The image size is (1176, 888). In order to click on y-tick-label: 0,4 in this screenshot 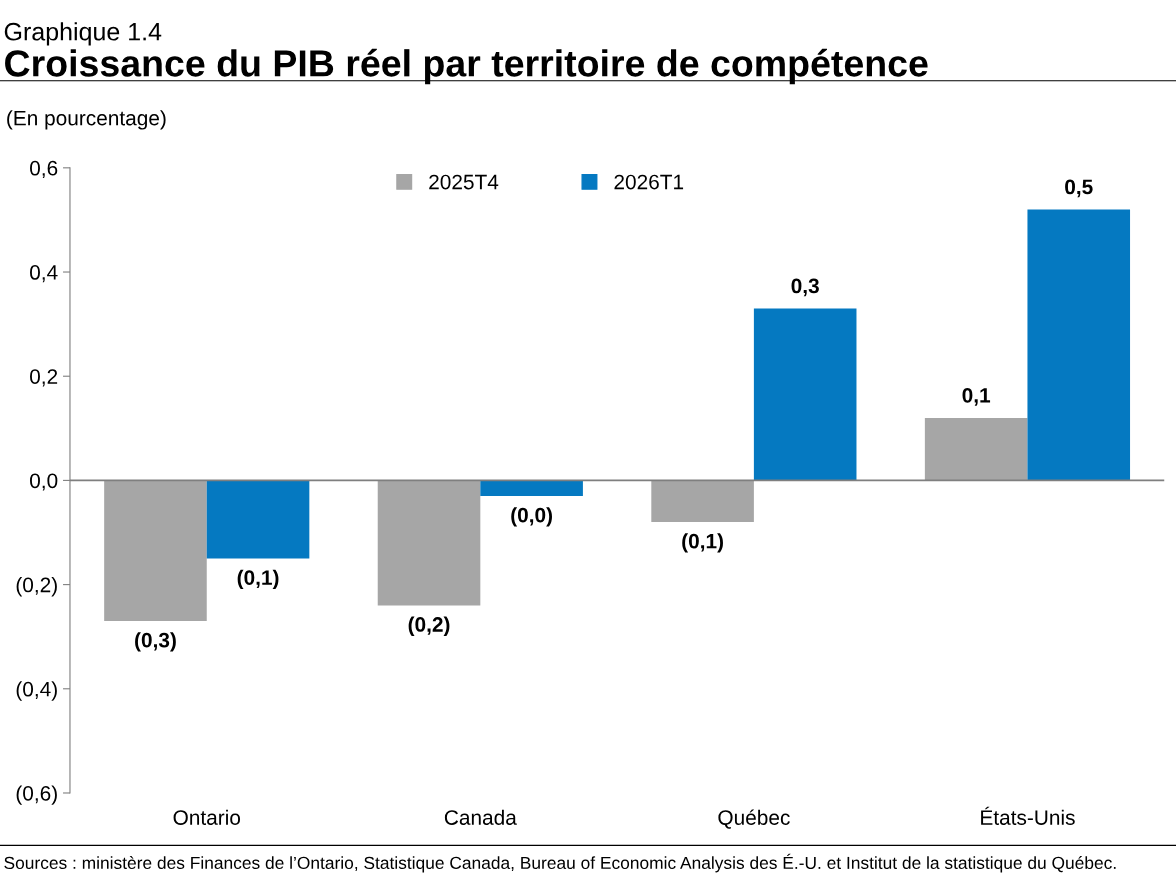, I will do `click(44, 274)`.